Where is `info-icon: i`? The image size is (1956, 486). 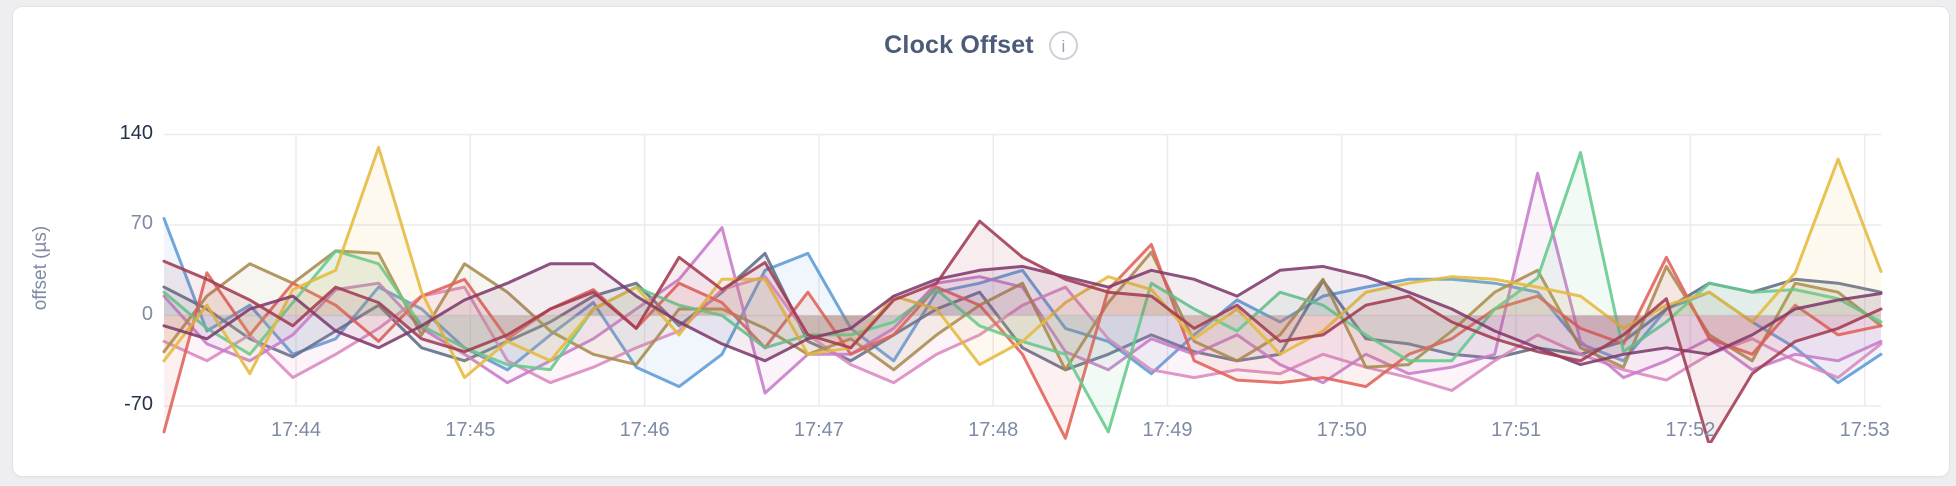
info-icon: i is located at coordinates (1063, 45).